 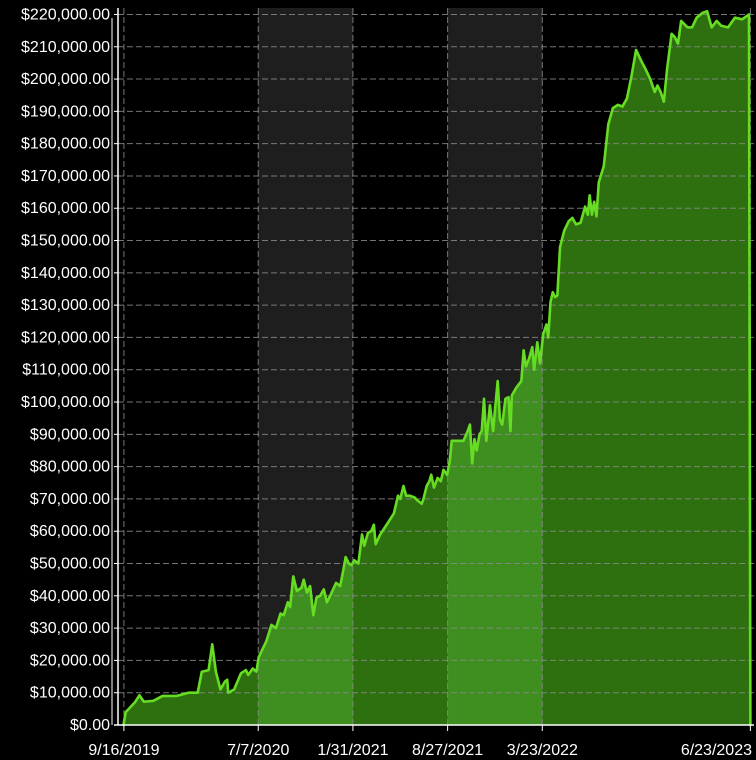 What do you see at coordinates (90, 725) in the screenshot?
I see `y-tick-label: $0.00` at bounding box center [90, 725].